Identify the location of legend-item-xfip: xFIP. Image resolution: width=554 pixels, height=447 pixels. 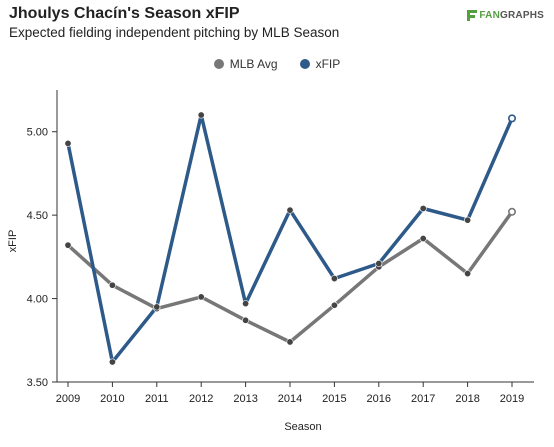
(320, 64).